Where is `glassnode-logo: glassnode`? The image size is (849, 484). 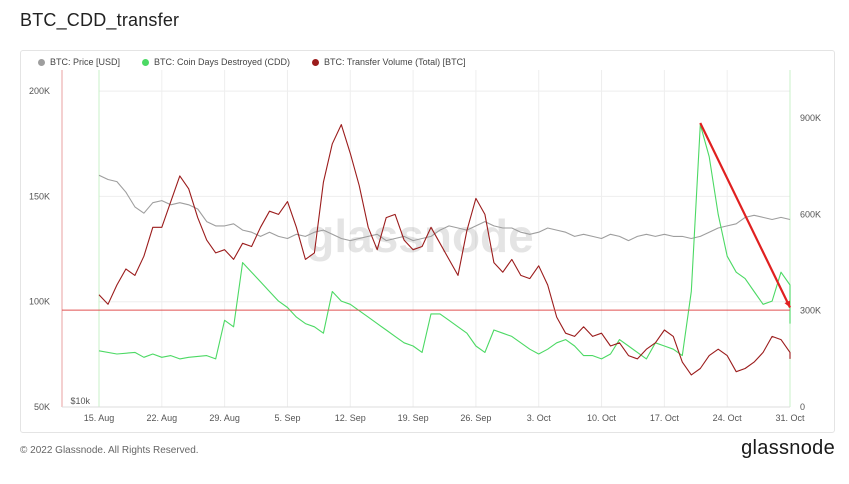
glassnode-logo: glassnode is located at coordinates (788, 448).